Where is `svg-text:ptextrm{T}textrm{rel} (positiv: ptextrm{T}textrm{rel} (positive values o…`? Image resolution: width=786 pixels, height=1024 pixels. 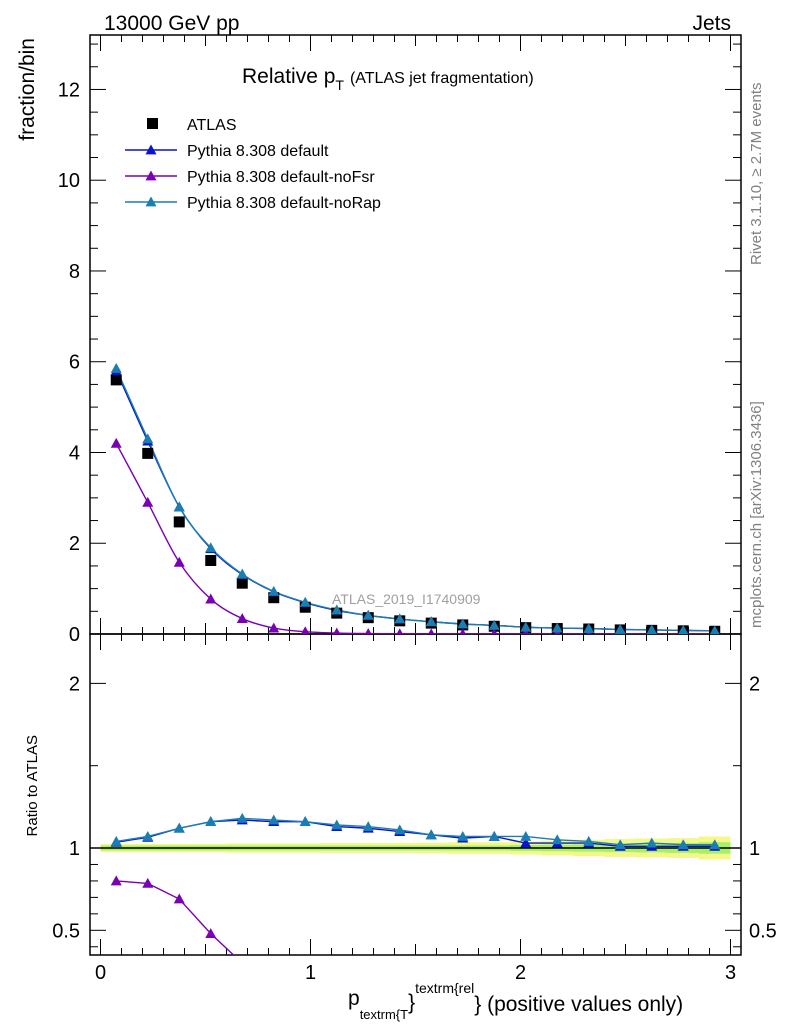
svg-text:ptextrm{T}textrm{rel} (positiv: ptextrm{T}textrm{rel} (positive values o… is located at coordinates (515, 1001).